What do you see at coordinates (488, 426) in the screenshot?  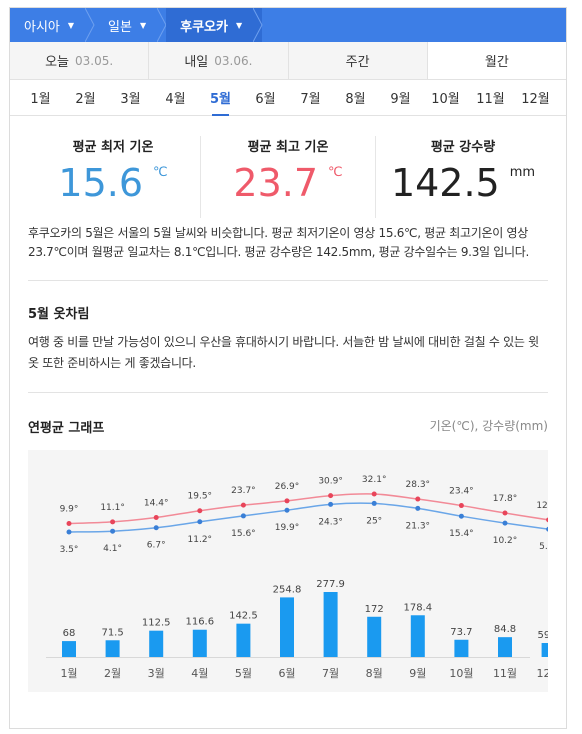 I see `graph-units: 기온(℃), 강수량(mm)` at bounding box center [488, 426].